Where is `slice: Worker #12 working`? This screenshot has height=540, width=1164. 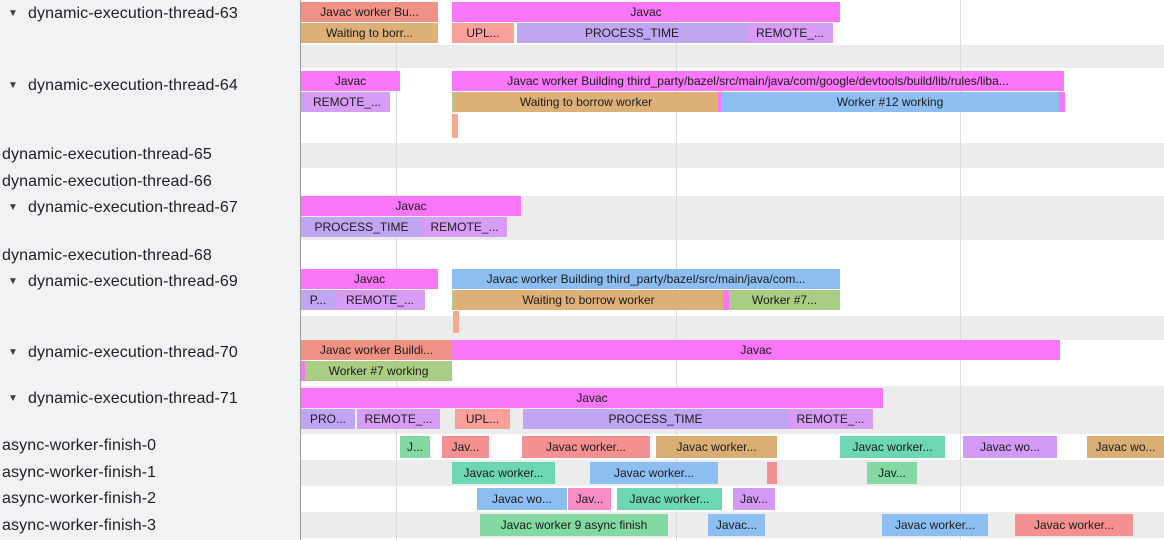 slice: Worker #12 working is located at coordinates (890, 102).